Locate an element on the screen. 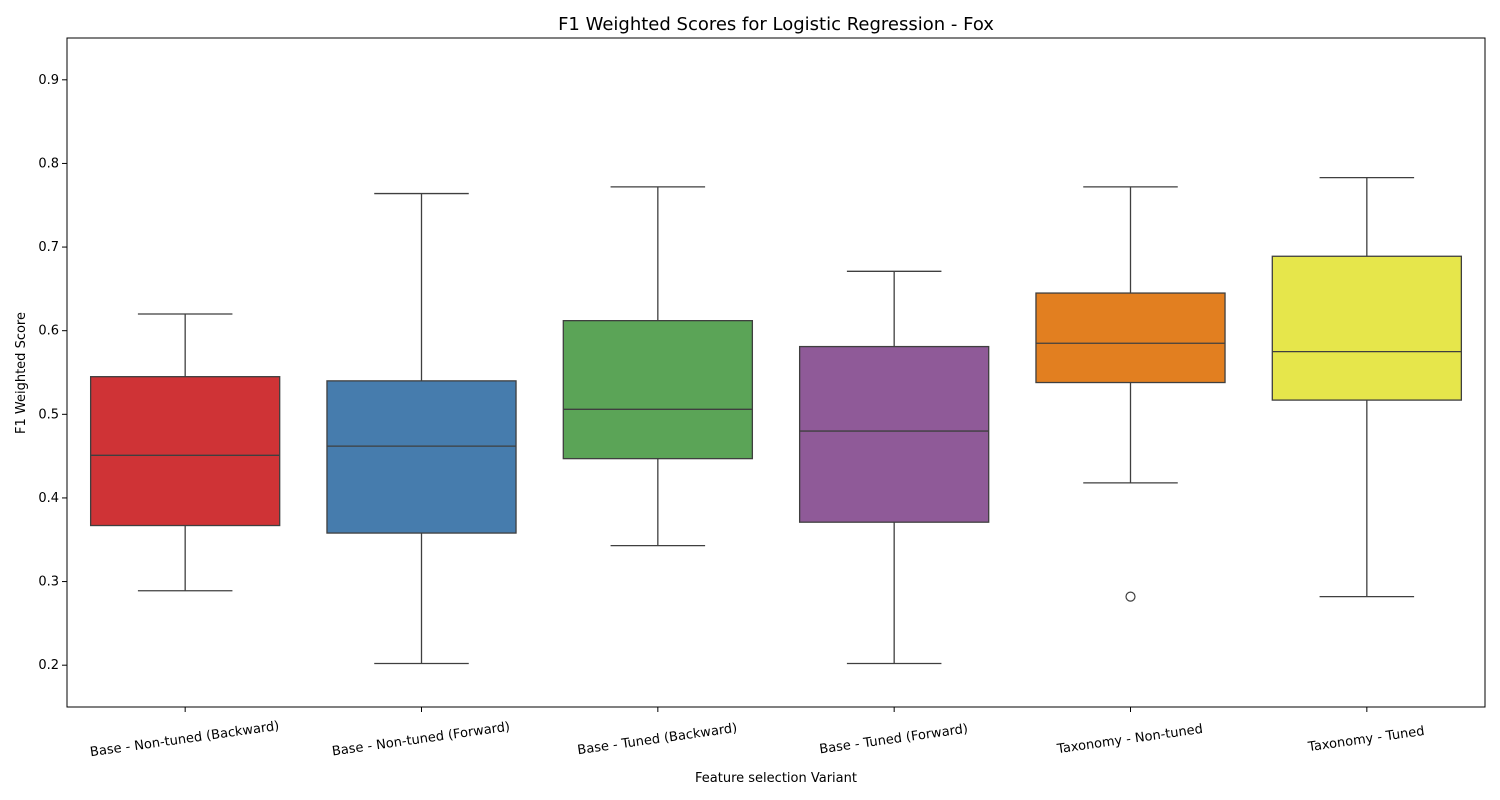  x-tick-label: Taxonomy - Tuned is located at coordinates (1365, 739).